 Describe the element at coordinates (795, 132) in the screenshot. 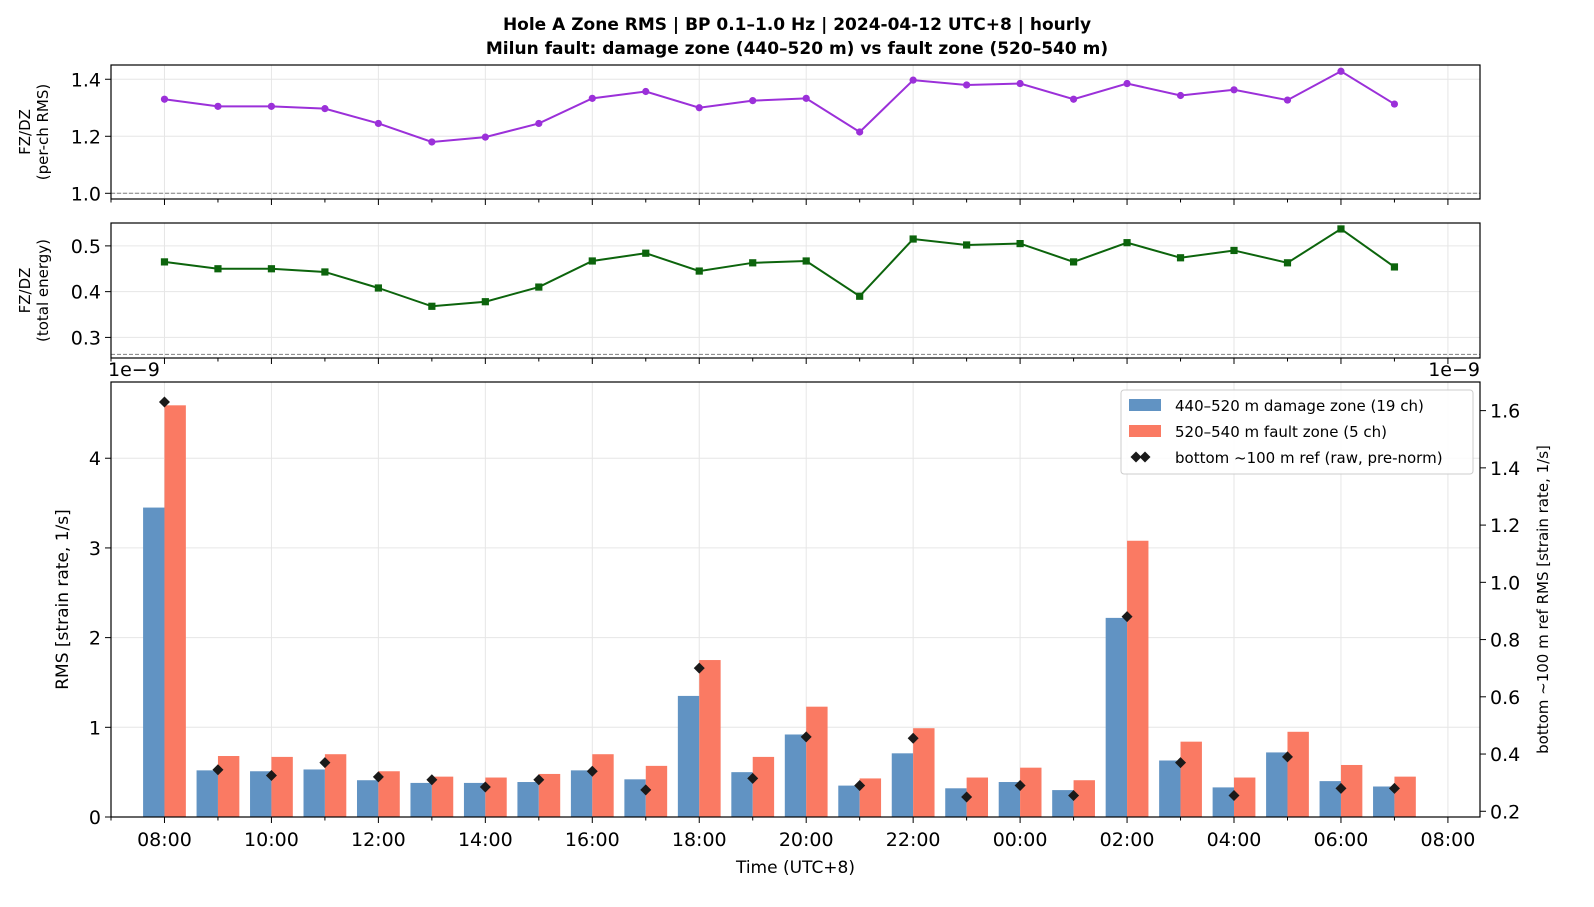

I see `plot-frame` at that location.